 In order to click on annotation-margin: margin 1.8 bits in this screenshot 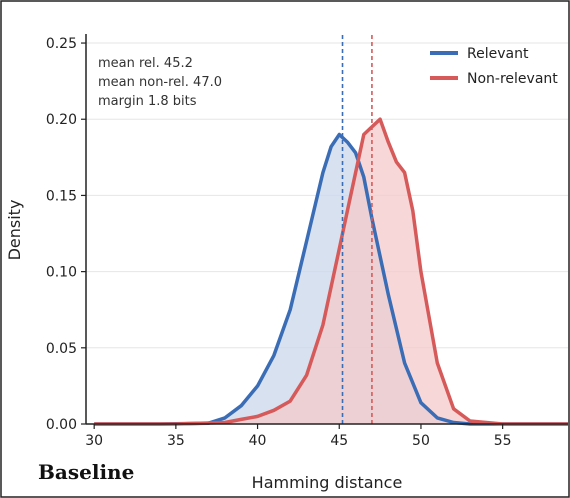, I will do `click(147, 101)`.